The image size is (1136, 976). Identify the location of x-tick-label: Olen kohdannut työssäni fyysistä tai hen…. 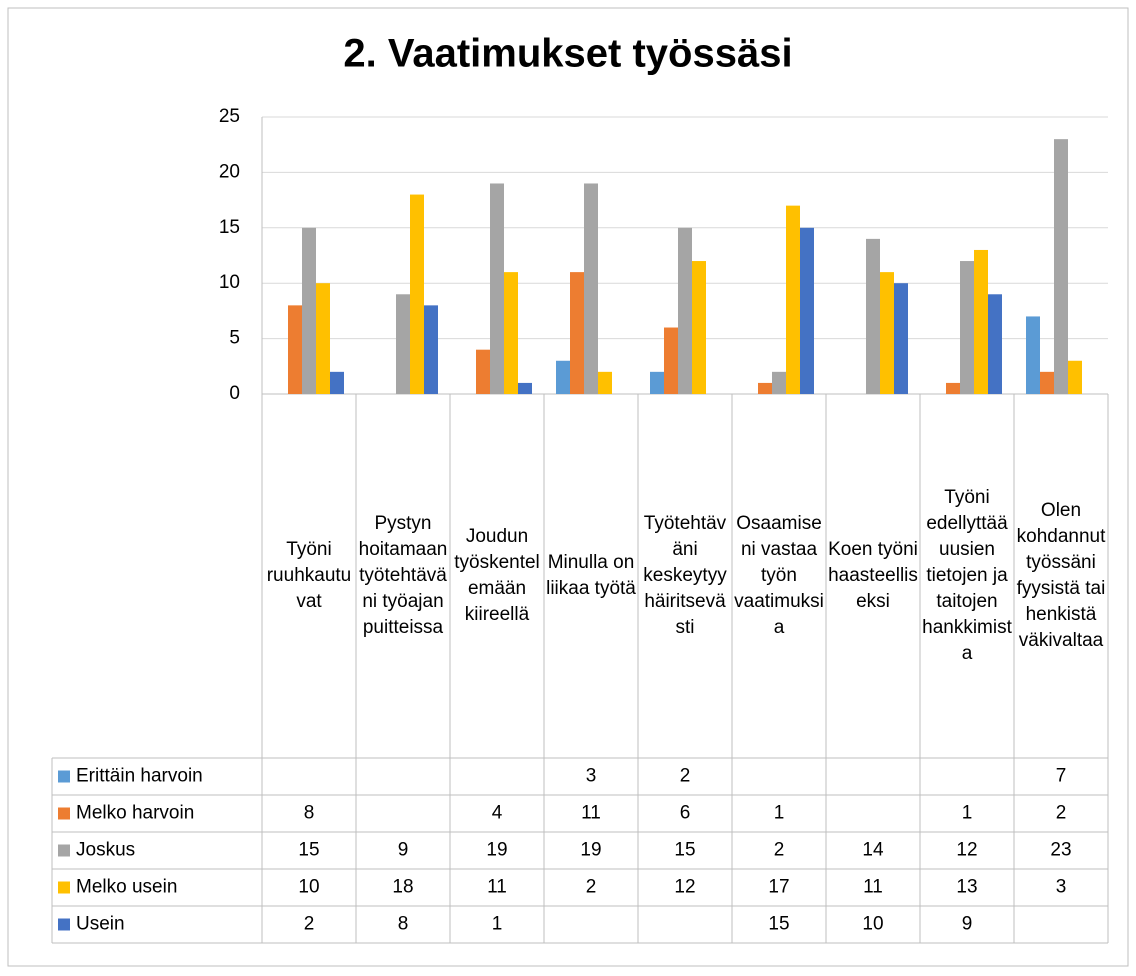
(1061, 575).